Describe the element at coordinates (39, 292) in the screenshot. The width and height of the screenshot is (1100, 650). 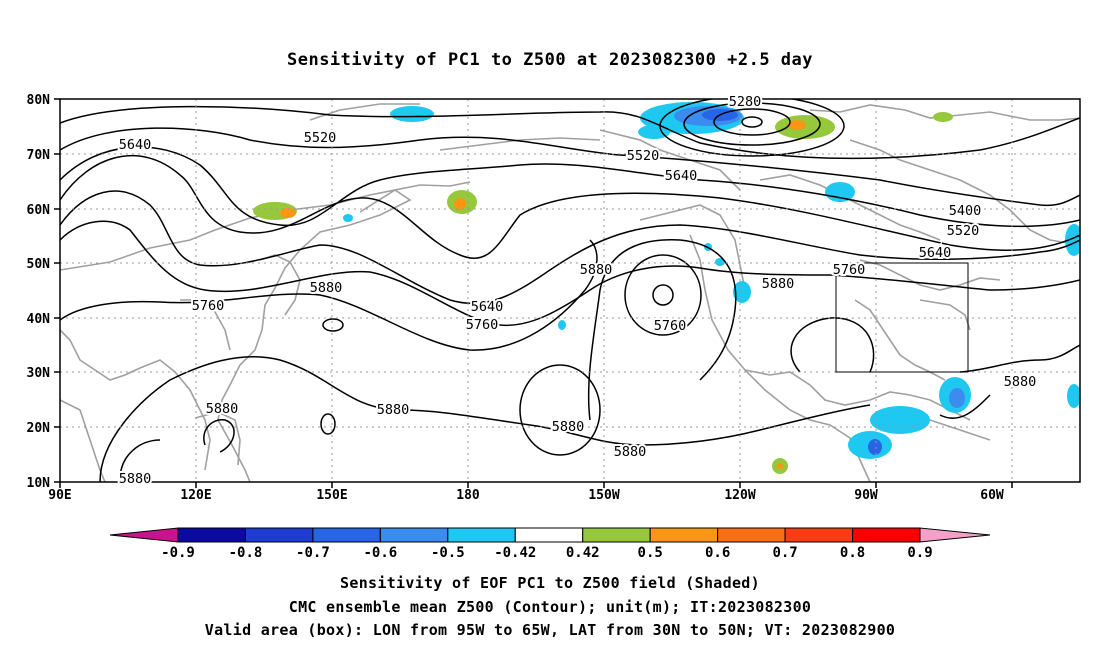
I see `lat-labels: 80N 70N 60N 50N 40N 30N 20N 10N` at that location.